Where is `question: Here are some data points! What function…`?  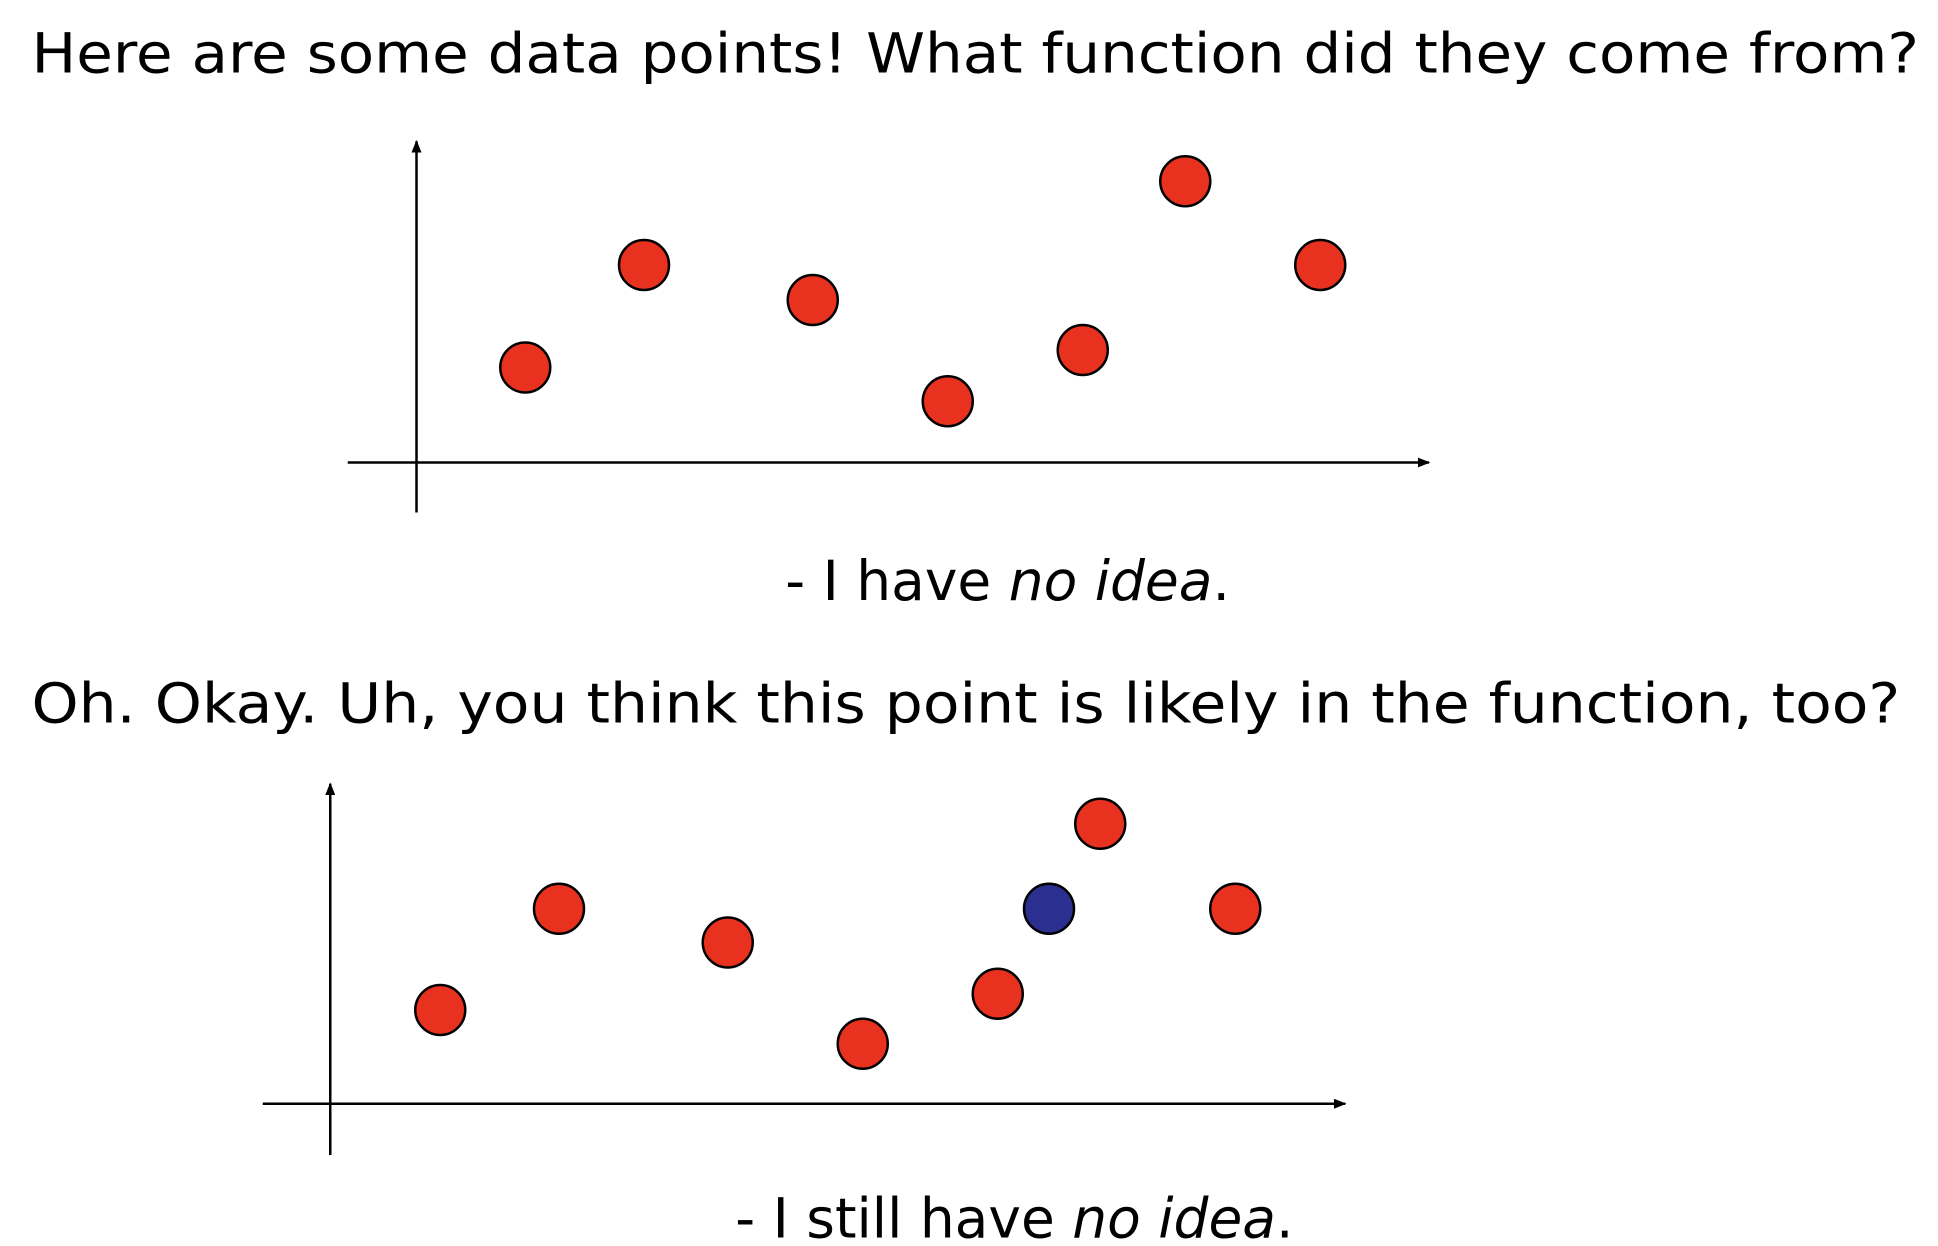 question: Here are some data points! What function… is located at coordinates (975, 54).